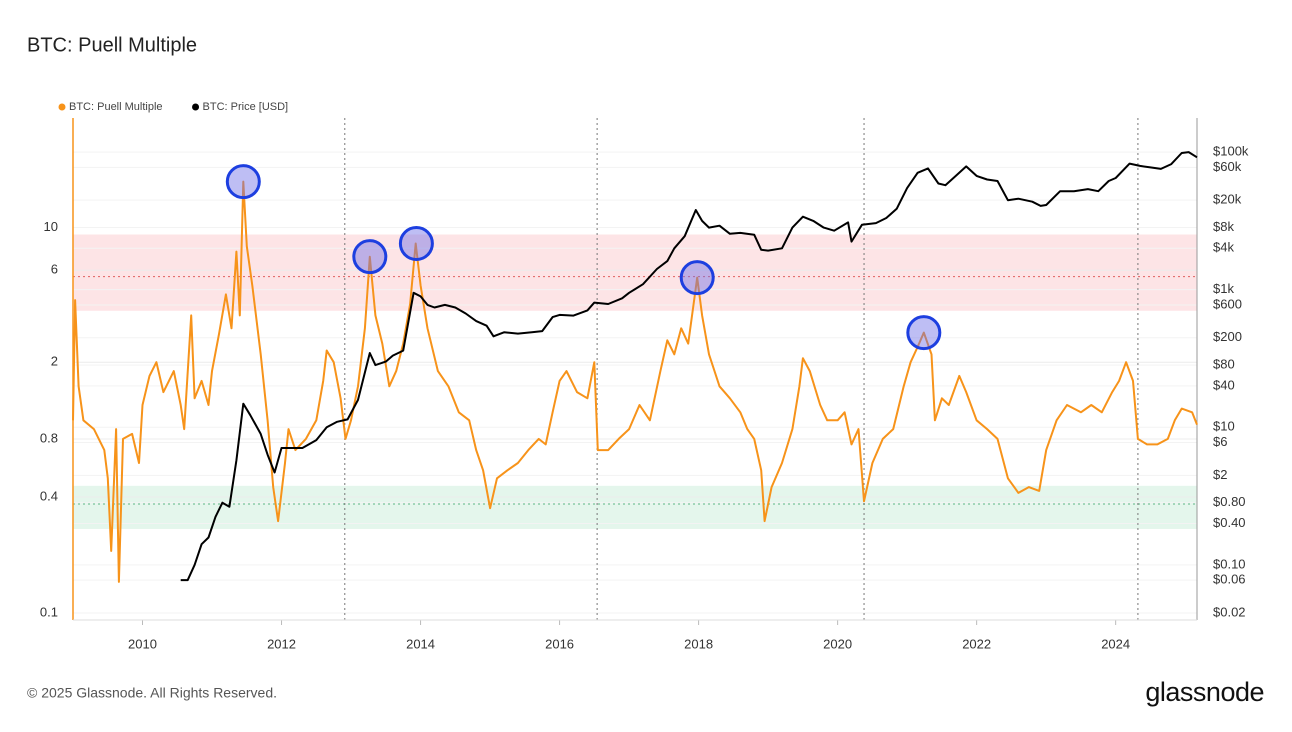 Image resolution: width=1292 pixels, height=732 pixels. What do you see at coordinates (1224, 384) in the screenshot?
I see `y2-tick-label: $40` at bounding box center [1224, 384].